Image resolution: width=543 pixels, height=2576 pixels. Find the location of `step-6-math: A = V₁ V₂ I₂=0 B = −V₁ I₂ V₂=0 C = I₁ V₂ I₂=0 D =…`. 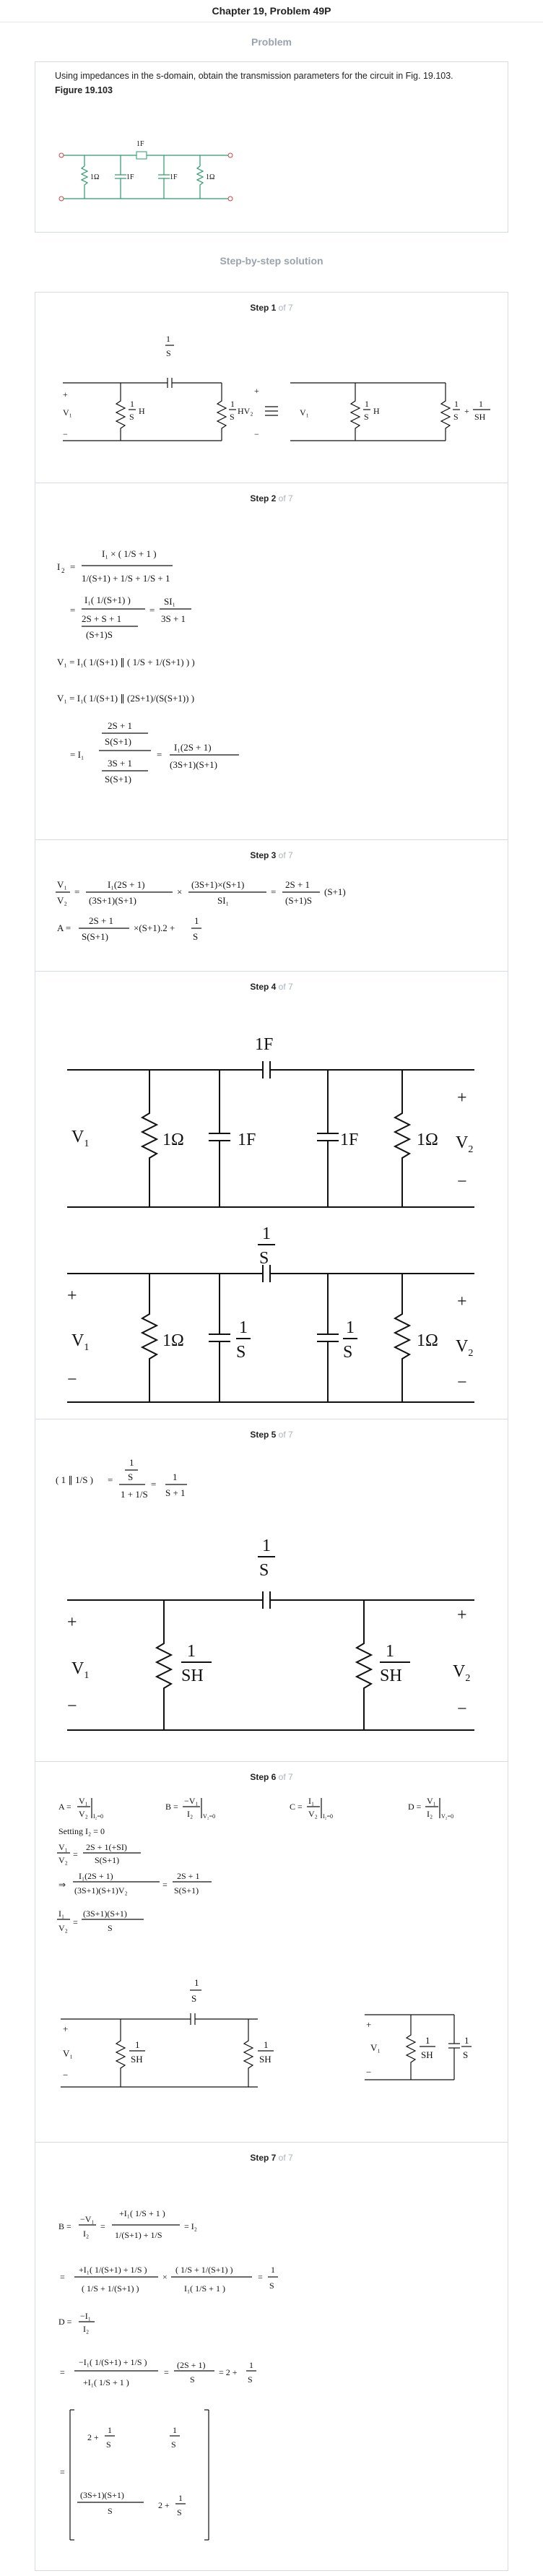

step-6-math: A = V₁ V₂ I₂=0 B = −V₁ I₂ V₂=0 C = I₁ V₂ I₂=0 D =… is located at coordinates (255, 1864).